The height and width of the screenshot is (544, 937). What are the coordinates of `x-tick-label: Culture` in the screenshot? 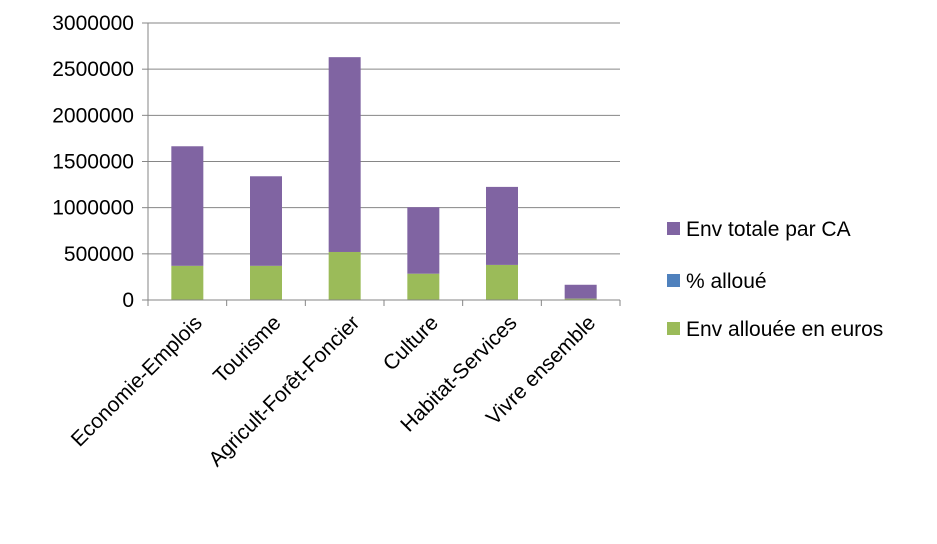 It's located at (411, 343).